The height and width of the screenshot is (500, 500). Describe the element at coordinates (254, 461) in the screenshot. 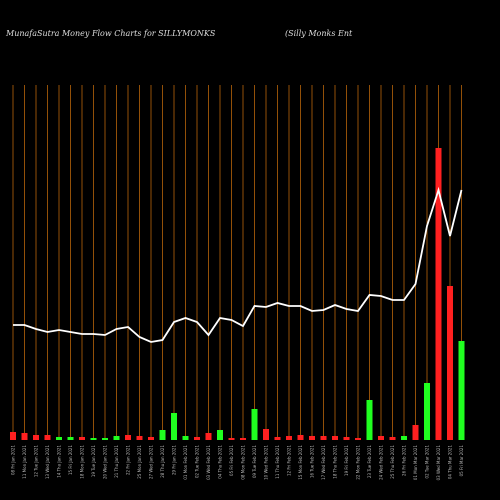

I see `x-tick-label: 09 Tue Feb 2021` at that location.